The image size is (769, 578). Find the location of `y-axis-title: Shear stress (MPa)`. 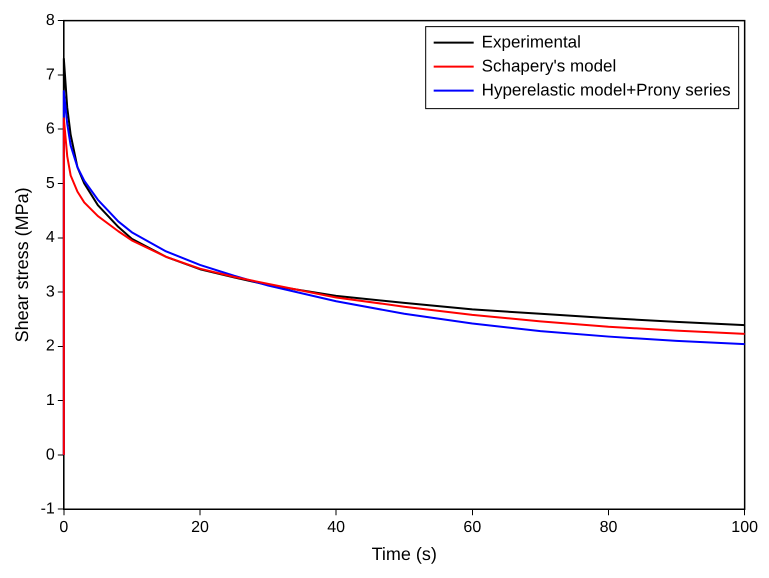

y-axis-title: Shear stress (MPa) is located at coordinates (22, 264).